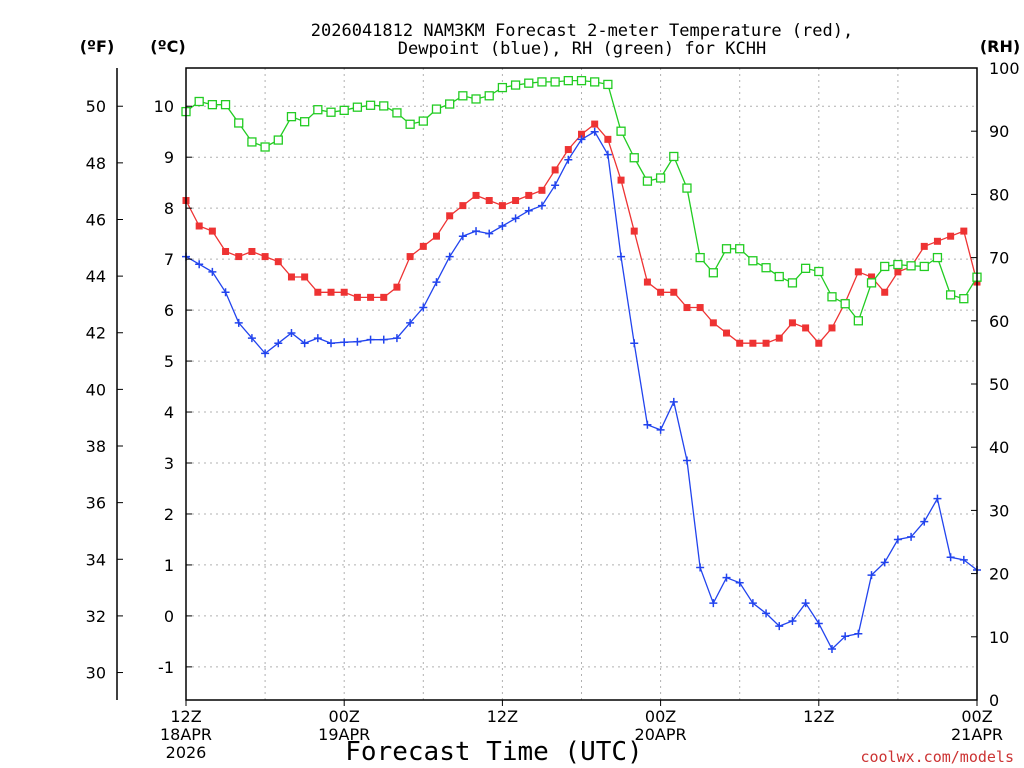 The height and width of the screenshot is (768, 1024). I want to click on fahrenheit-tick-label: 50, so click(96, 106).